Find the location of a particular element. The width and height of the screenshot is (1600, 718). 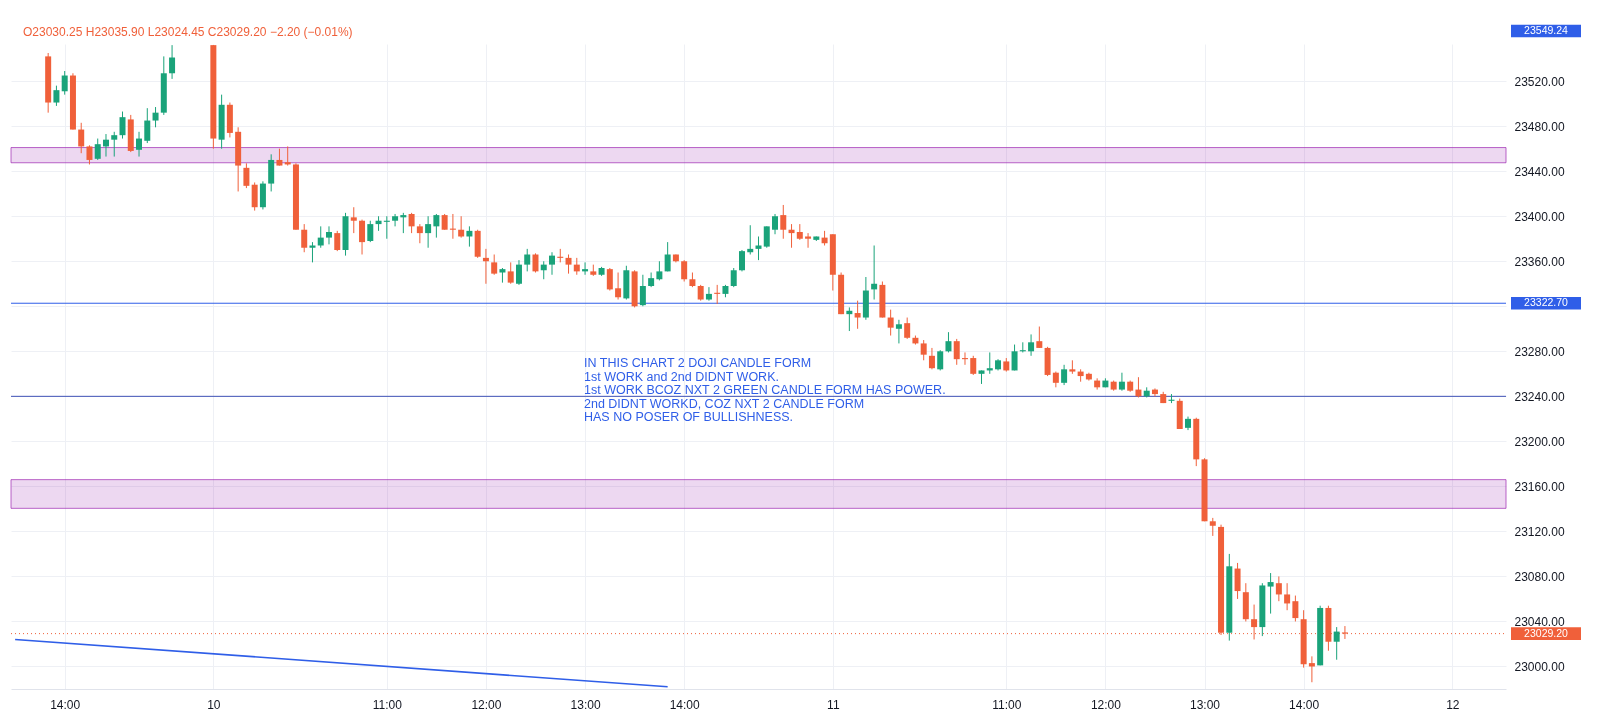

x-tick-label: 12 is located at coordinates (1453, 704).